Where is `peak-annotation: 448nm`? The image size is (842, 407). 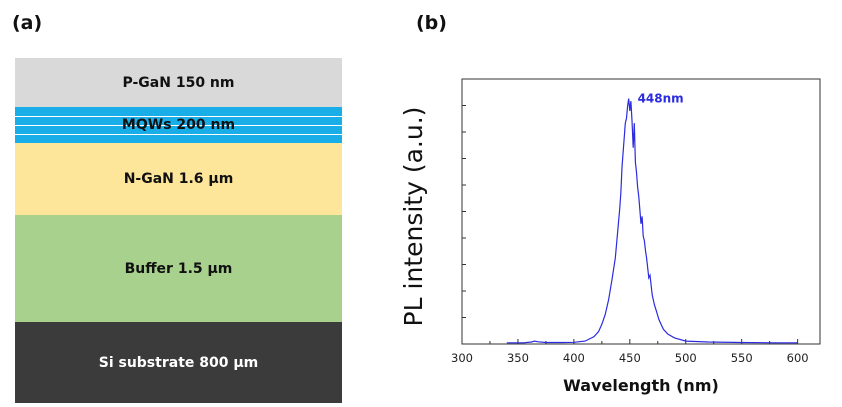
peak-annotation: 448nm is located at coordinates (661, 99).